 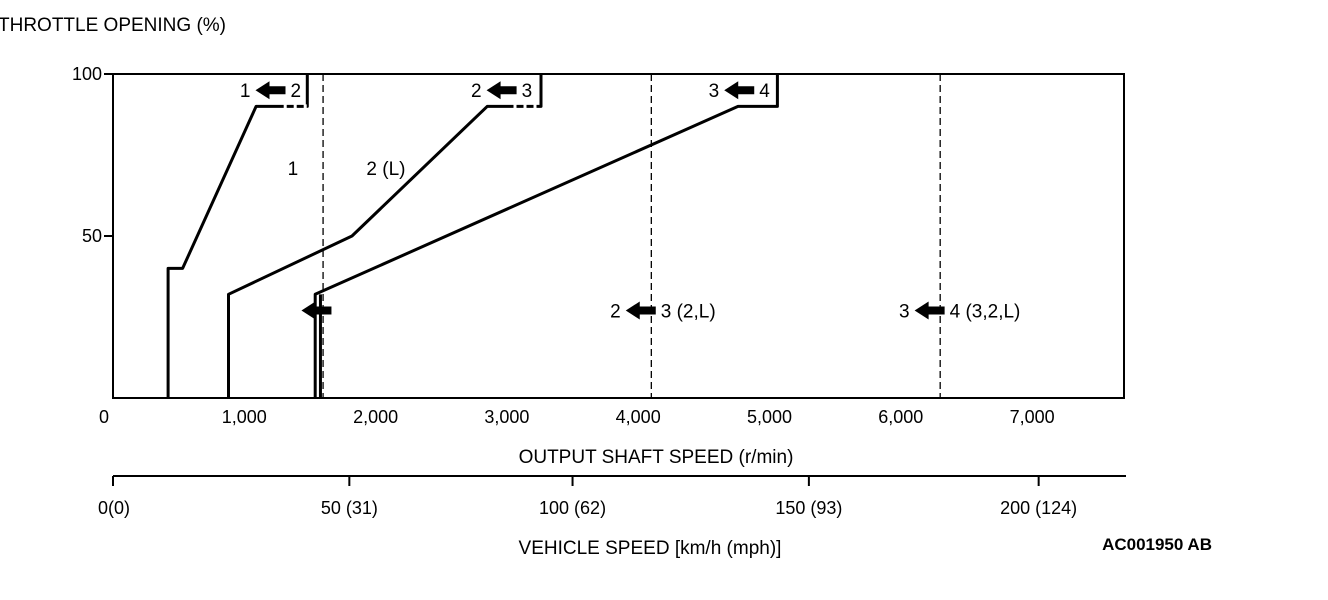 What do you see at coordinates (476, 91) in the screenshot?
I see `shift-from-label-2: 2` at bounding box center [476, 91].